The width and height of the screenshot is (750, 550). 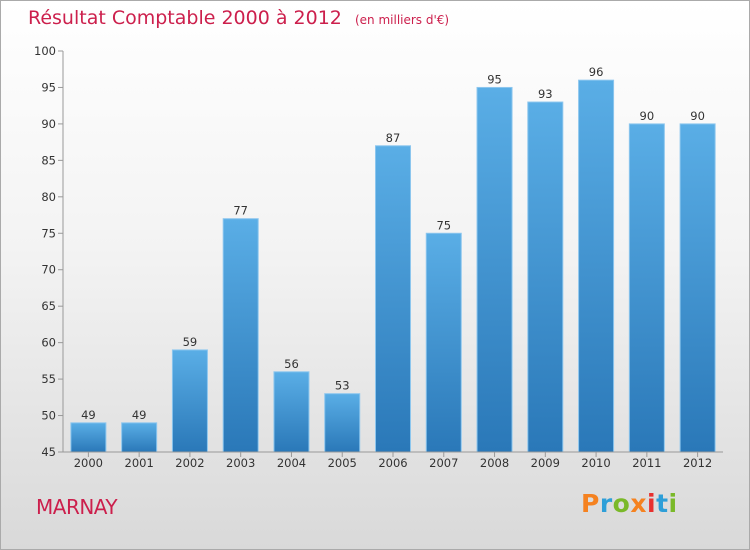 I want to click on chart-title: Résultat Comptable 2000 à 2012, so click(x=185, y=18).